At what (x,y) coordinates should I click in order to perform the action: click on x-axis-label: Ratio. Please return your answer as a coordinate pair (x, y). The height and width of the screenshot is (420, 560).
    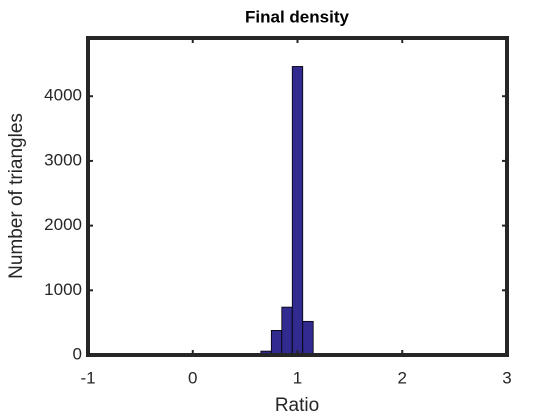
    Looking at the image, I should click on (297, 405).